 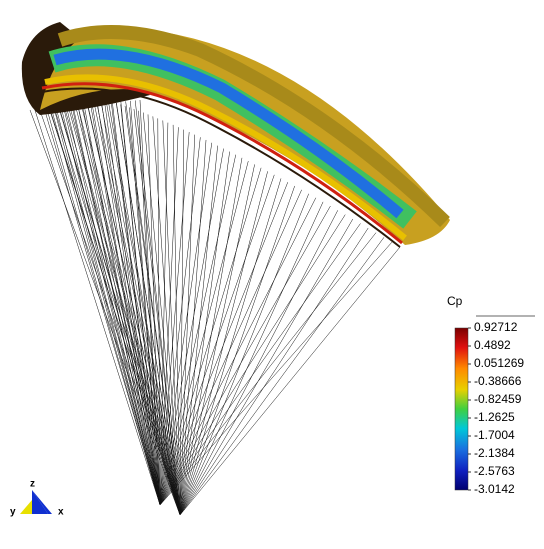 I want to click on colorbar-tick-label: -2.1384, so click(x=494, y=453).